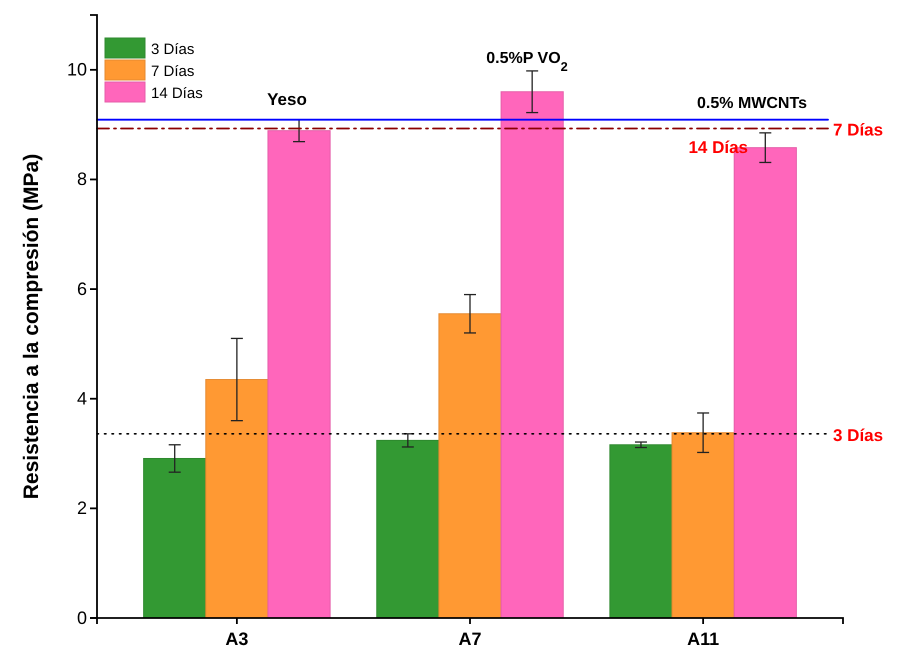 The image size is (902, 661). Describe the element at coordinates (172, 71) in the screenshot. I see `legend-label: 7 Días` at that location.